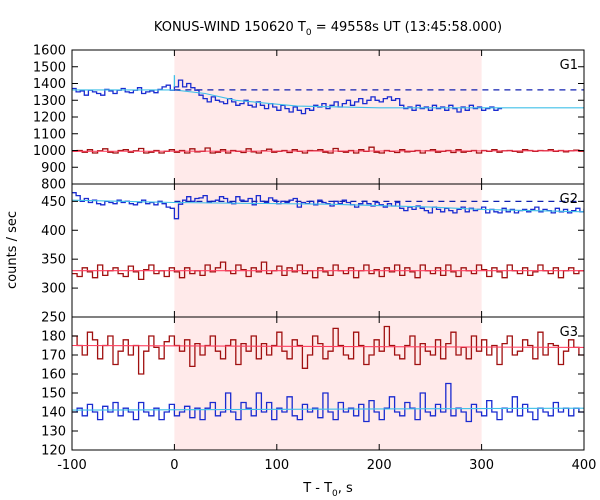  What do you see at coordinates (328, 151) in the screenshot?
I see `fit-pink-g1` at bounding box center [328, 151].